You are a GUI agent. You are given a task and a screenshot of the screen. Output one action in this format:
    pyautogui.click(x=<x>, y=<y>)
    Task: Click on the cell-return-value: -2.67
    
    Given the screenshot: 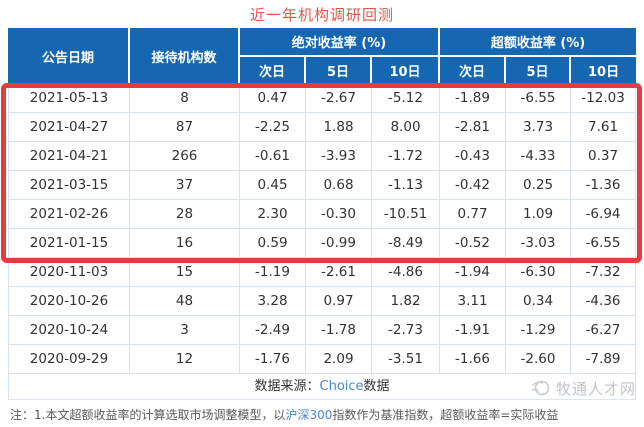 What is the action you would take?
    pyautogui.click(x=339, y=98)
    